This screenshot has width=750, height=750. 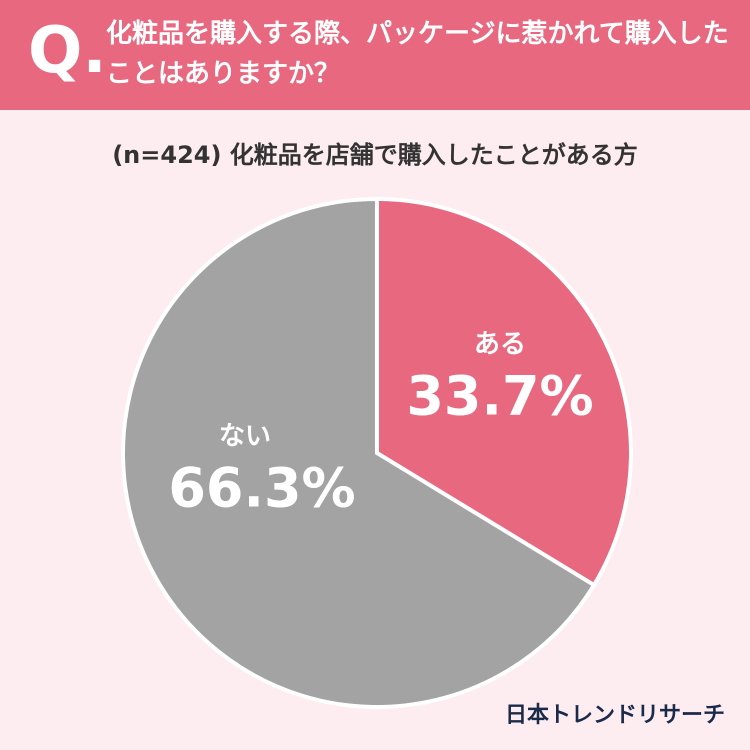 What do you see at coordinates (499, 396) in the screenshot?
I see `value-label: 33.7%` at bounding box center [499, 396].